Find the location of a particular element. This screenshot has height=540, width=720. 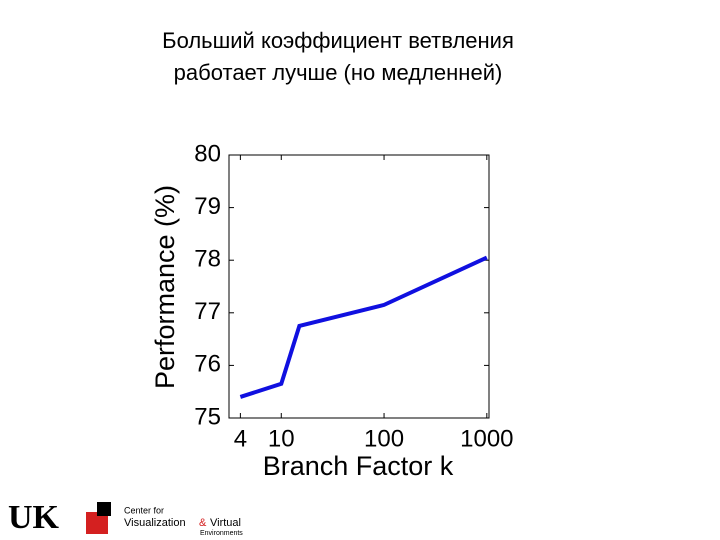

logo-text: Environments is located at coordinates (221, 533).